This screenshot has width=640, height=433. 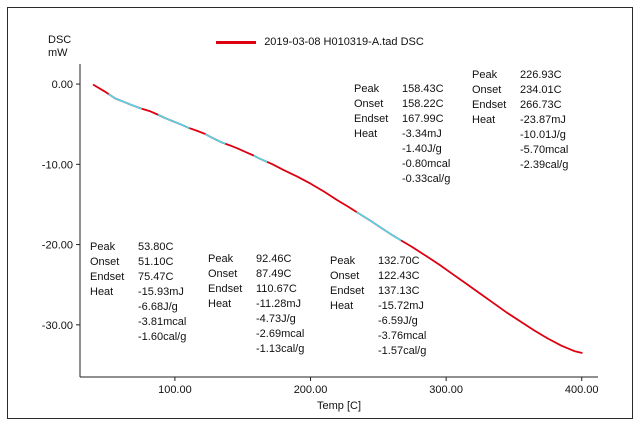 What do you see at coordinates (280, 334) in the screenshot?
I see `analysis-row-value: -2.69mcal` at bounding box center [280, 334].